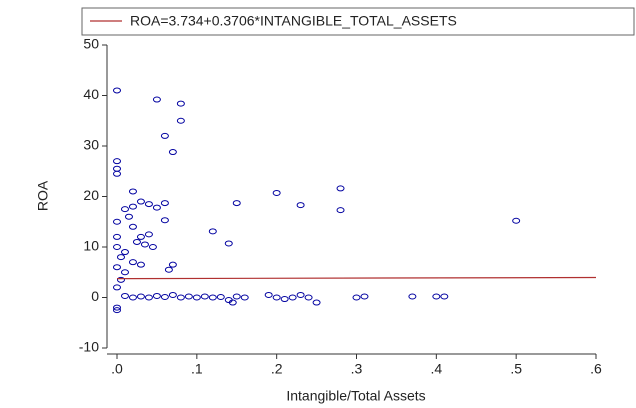 The height and width of the screenshot is (408, 636). Describe the element at coordinates (91, 246) in the screenshot. I see `y-tick-label: 10` at that location.